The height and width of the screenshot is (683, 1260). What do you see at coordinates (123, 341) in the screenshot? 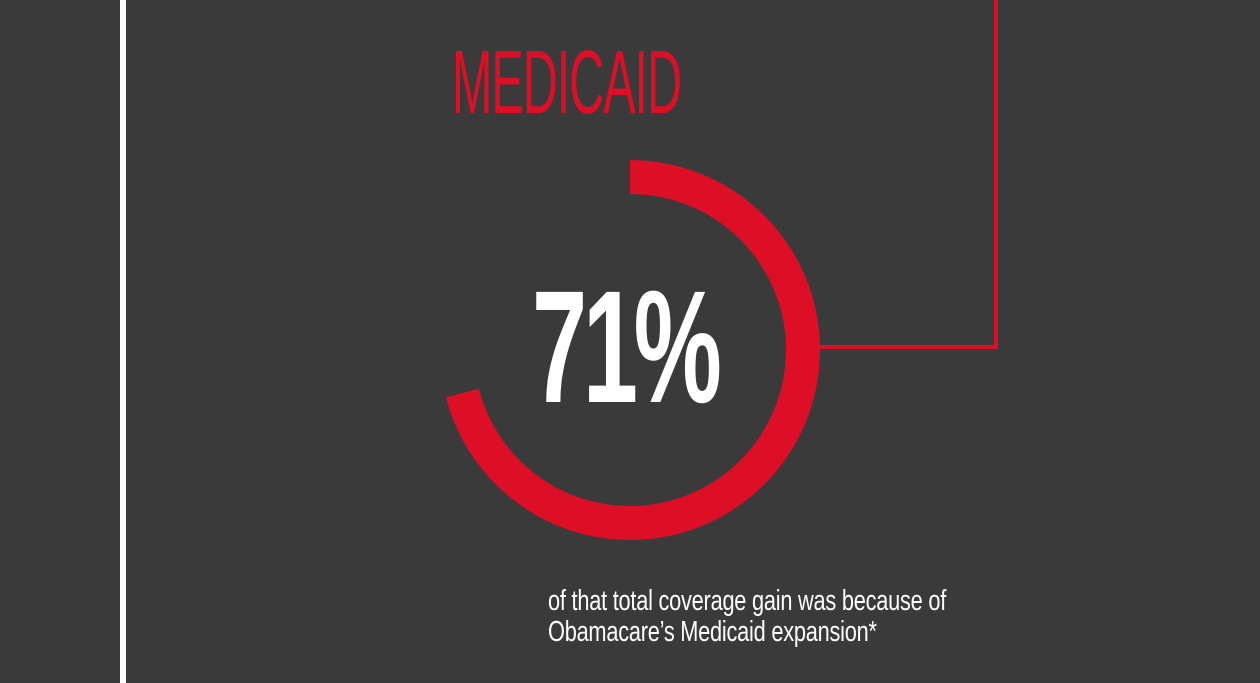
I see `left-vertical-rule` at bounding box center [123, 341].